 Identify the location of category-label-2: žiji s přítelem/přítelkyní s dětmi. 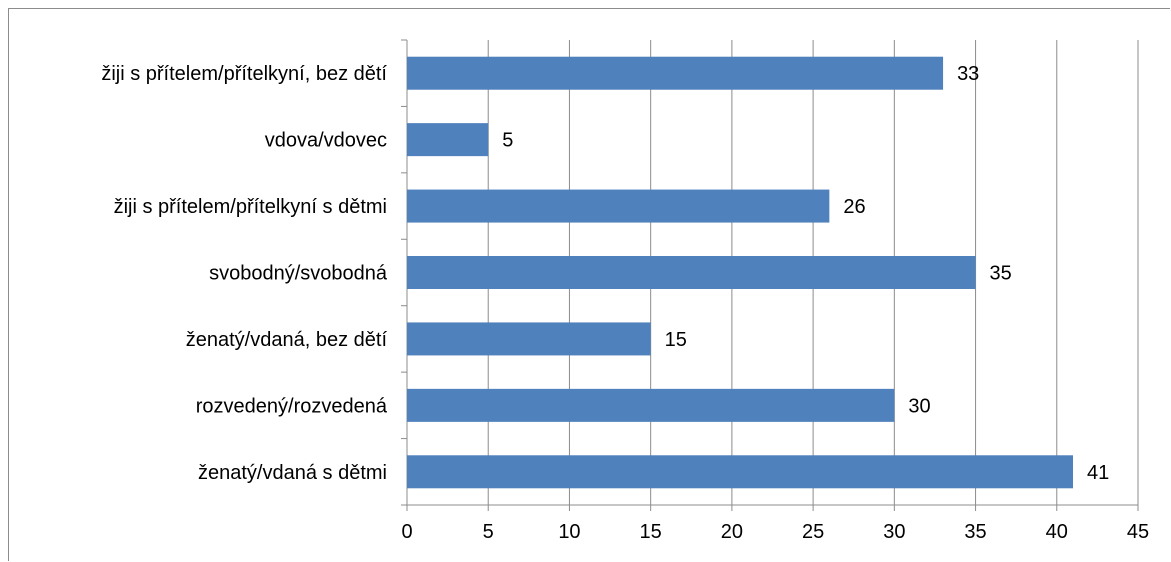
(250, 207).